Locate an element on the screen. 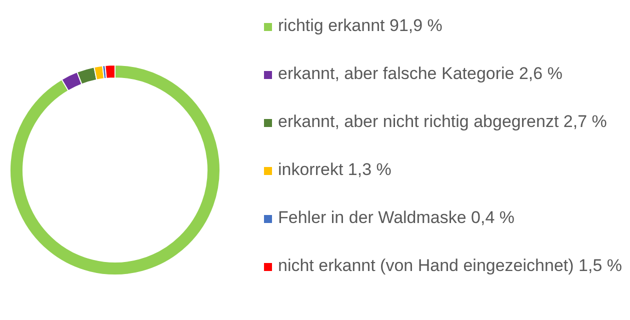 The image size is (630, 320). legend-label: Fehler in der Waldmaske 0,4 % is located at coordinates (396, 218).